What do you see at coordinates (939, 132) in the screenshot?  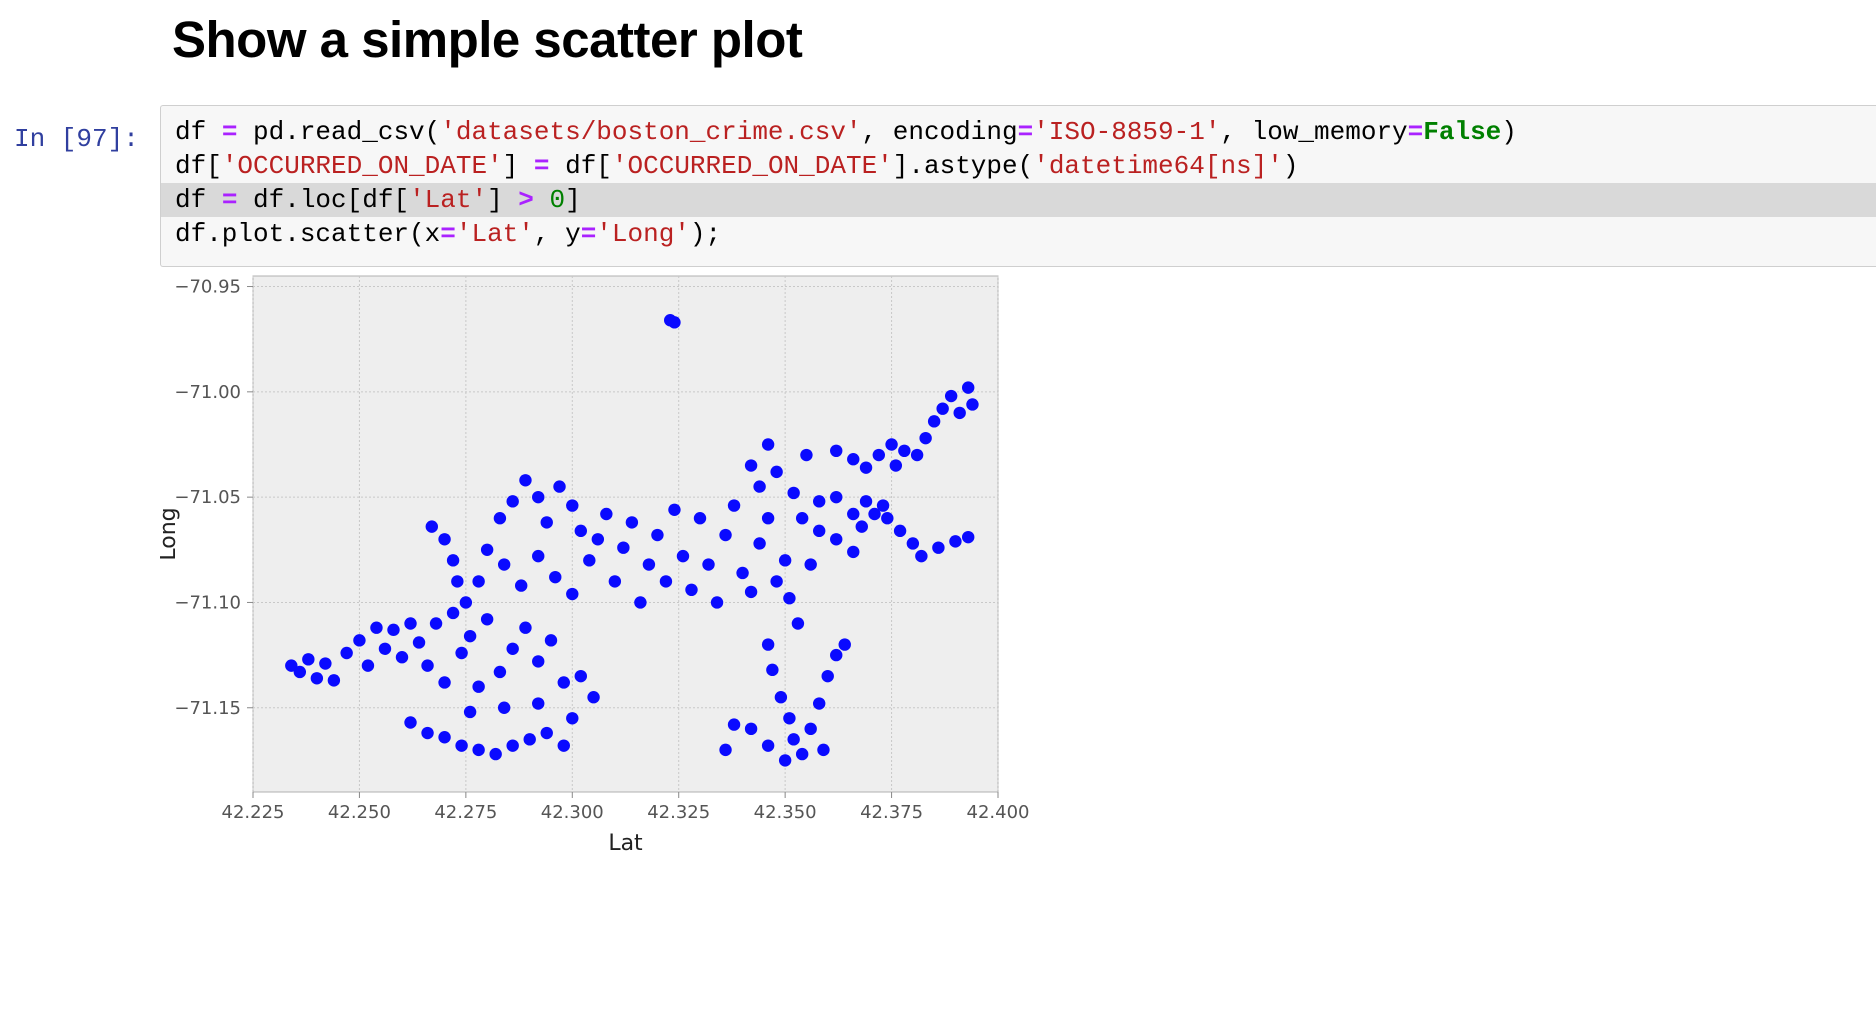 I see `code-token: , encoding` at bounding box center [939, 132].